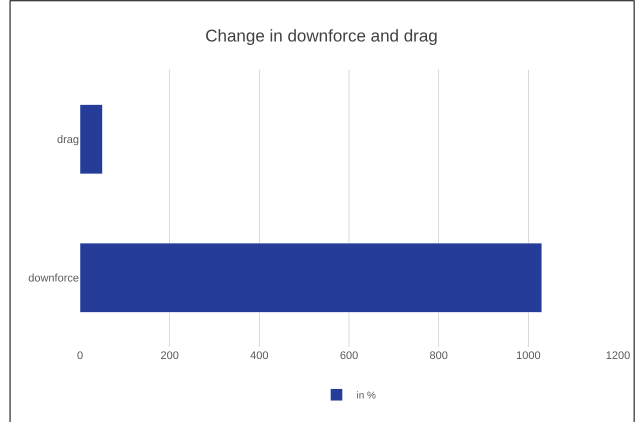 The width and height of the screenshot is (643, 422). Describe the element at coordinates (528, 356) in the screenshot. I see `x-tick-label: 1000` at that location.